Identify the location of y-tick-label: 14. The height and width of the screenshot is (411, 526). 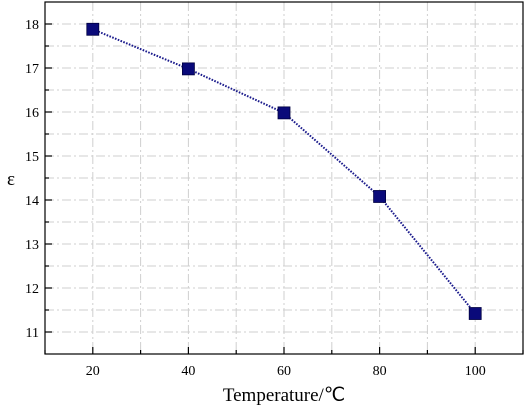
(32, 201).